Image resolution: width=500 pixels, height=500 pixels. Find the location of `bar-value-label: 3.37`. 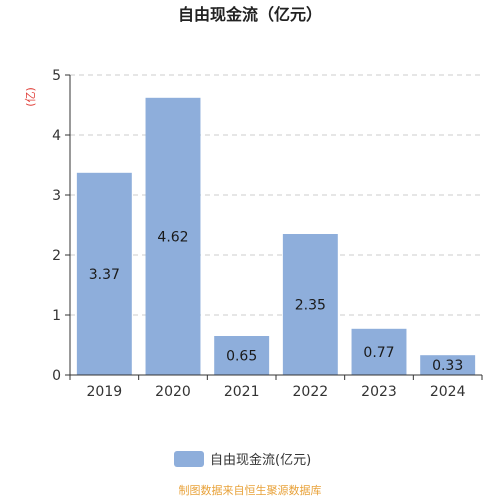

bar-value-label: 3.37 is located at coordinates (104, 275).